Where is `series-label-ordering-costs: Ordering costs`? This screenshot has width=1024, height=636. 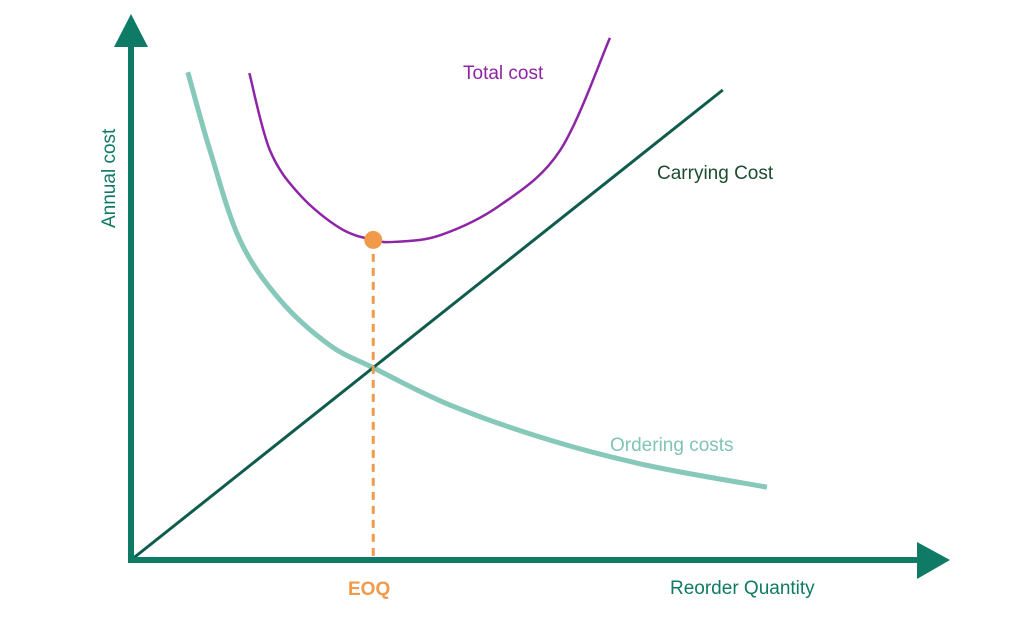 series-label-ordering-costs: Ordering costs is located at coordinates (672, 445).